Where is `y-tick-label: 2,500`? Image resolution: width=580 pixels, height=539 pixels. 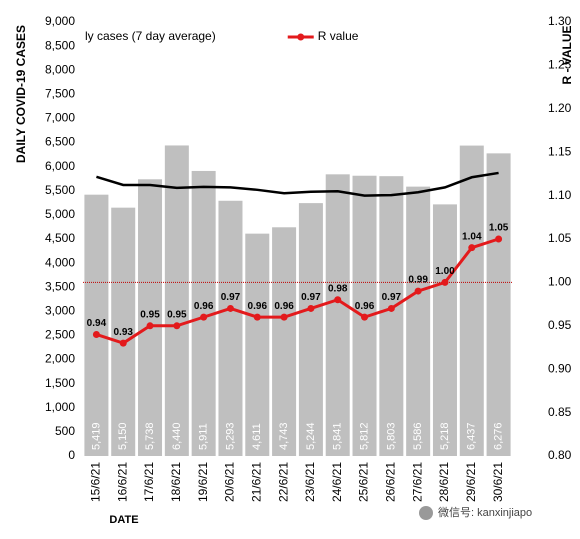 y-tick-label: 2,500 is located at coordinates (60, 335).